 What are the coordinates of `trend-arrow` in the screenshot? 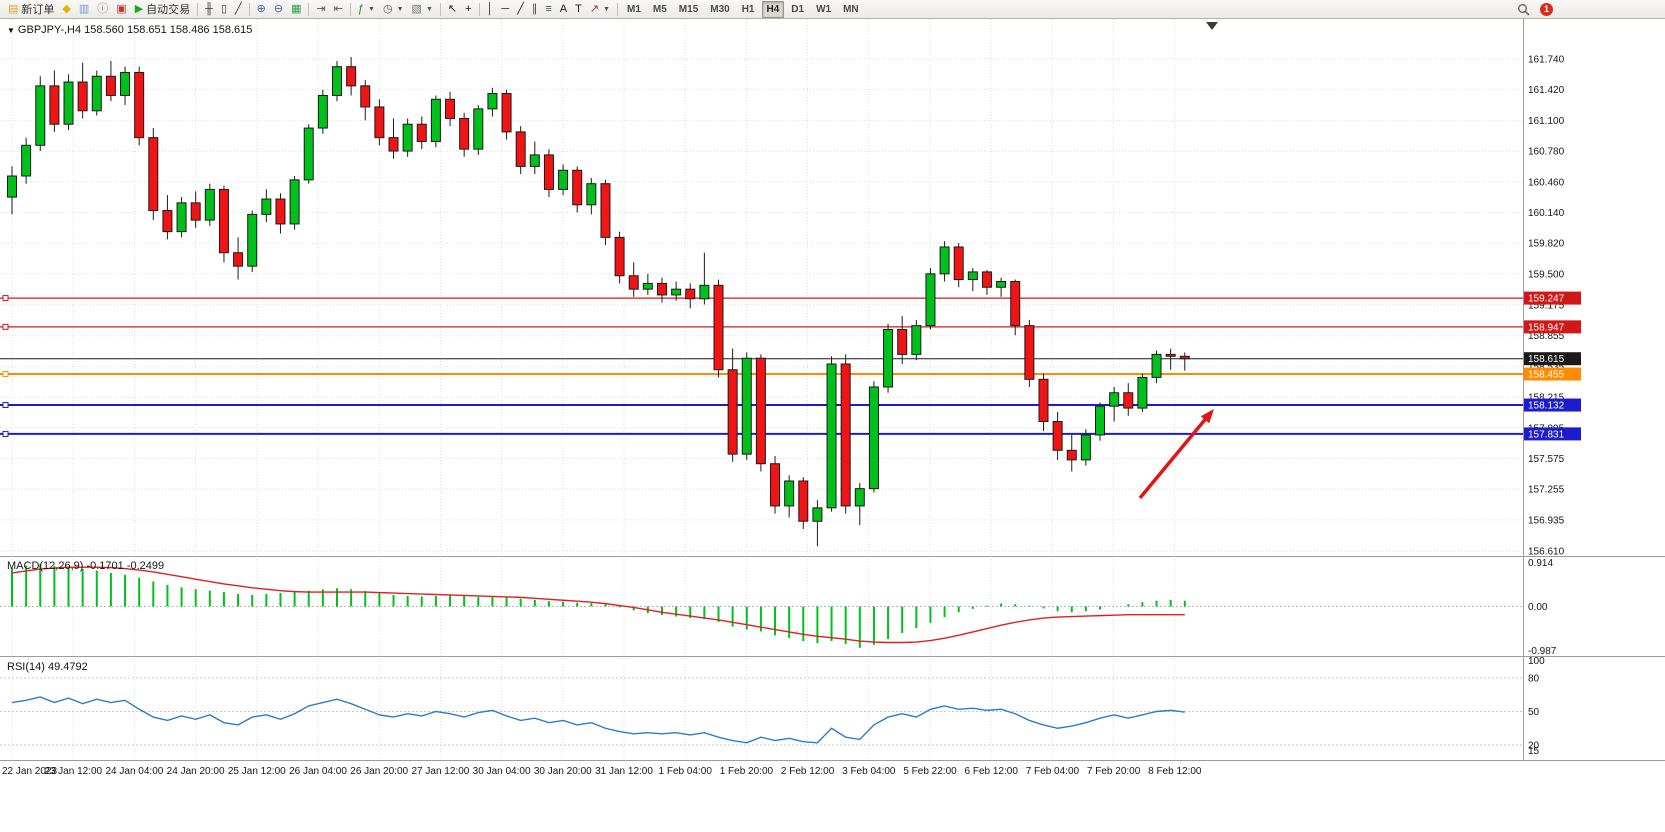 It's located at (1174, 457).